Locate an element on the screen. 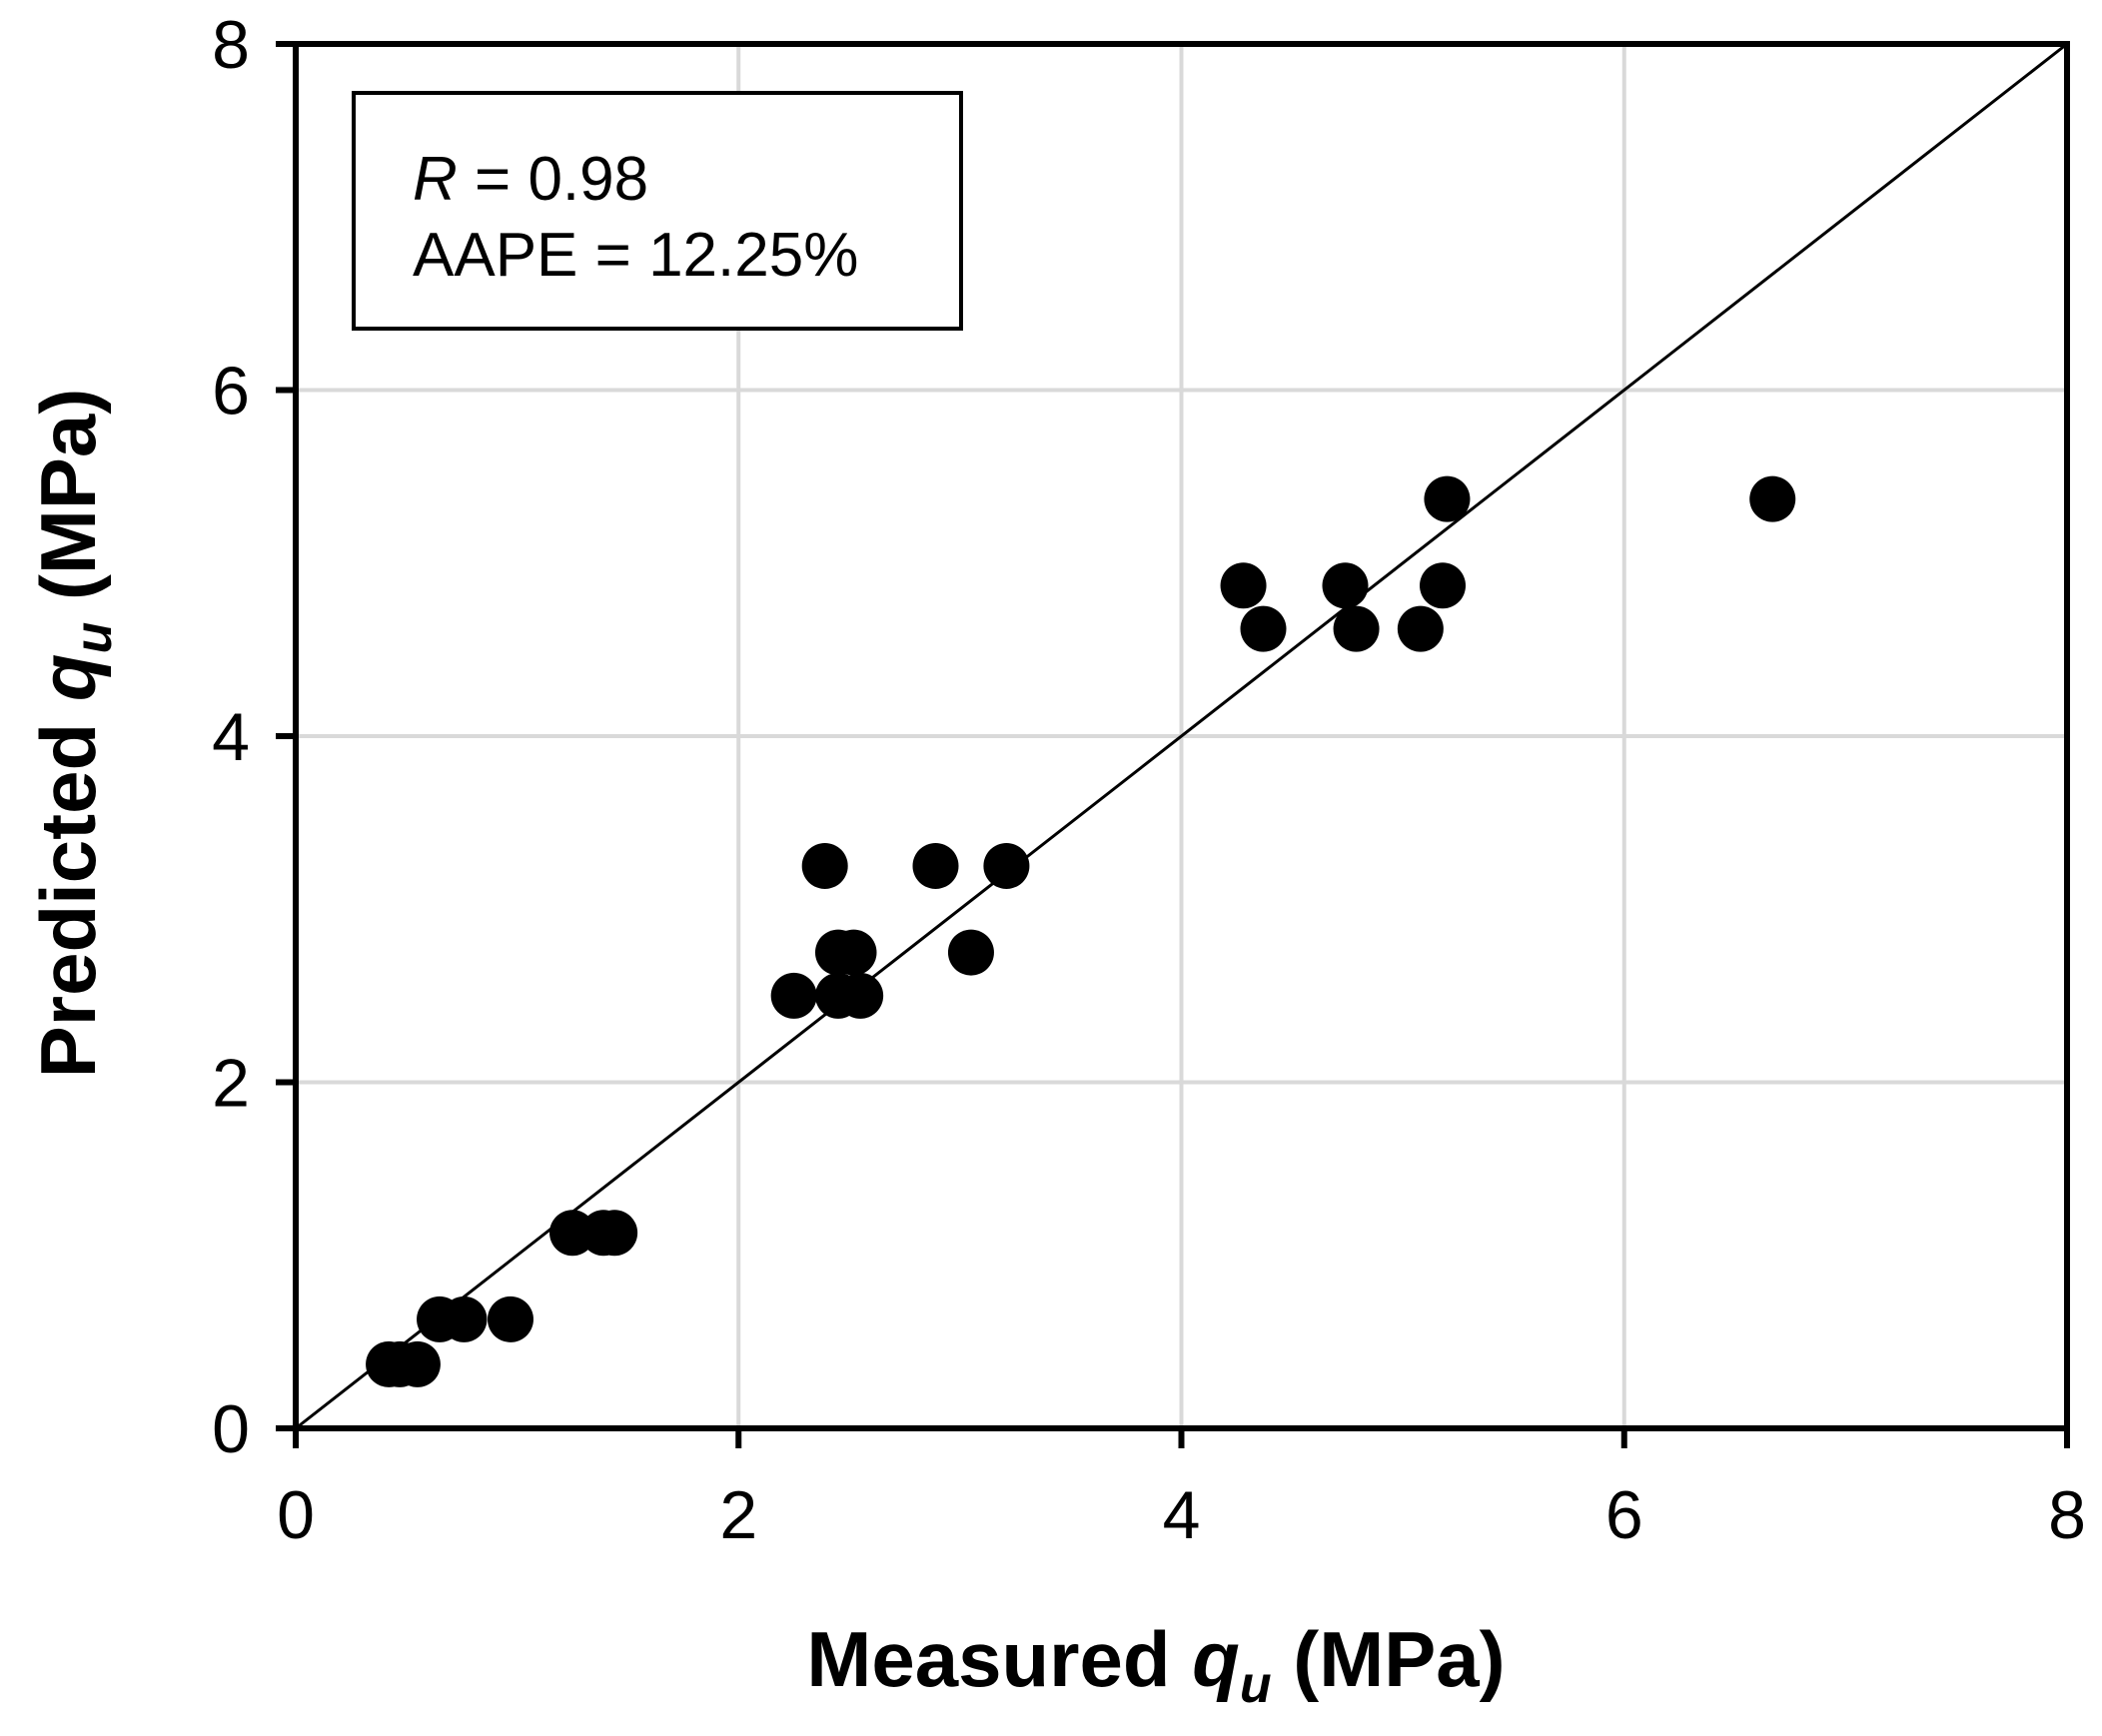 This screenshot has height=1736, width=2102. r-value-text: R = 0.98 is located at coordinates (531, 179).